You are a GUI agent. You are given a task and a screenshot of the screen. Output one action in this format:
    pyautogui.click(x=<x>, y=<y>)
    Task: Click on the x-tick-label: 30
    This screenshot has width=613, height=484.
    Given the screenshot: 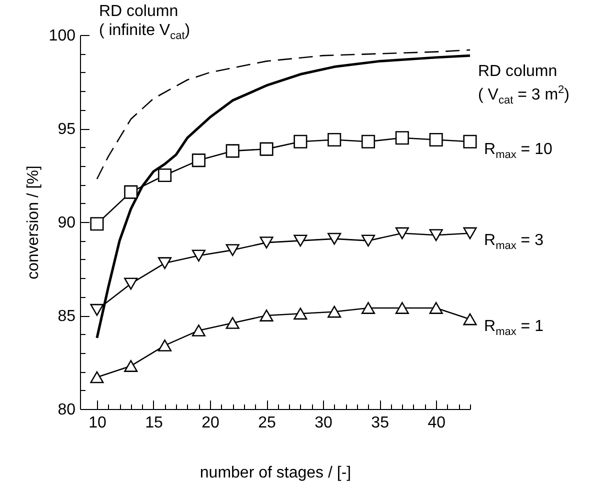 What is the action you would take?
    pyautogui.click(x=323, y=423)
    